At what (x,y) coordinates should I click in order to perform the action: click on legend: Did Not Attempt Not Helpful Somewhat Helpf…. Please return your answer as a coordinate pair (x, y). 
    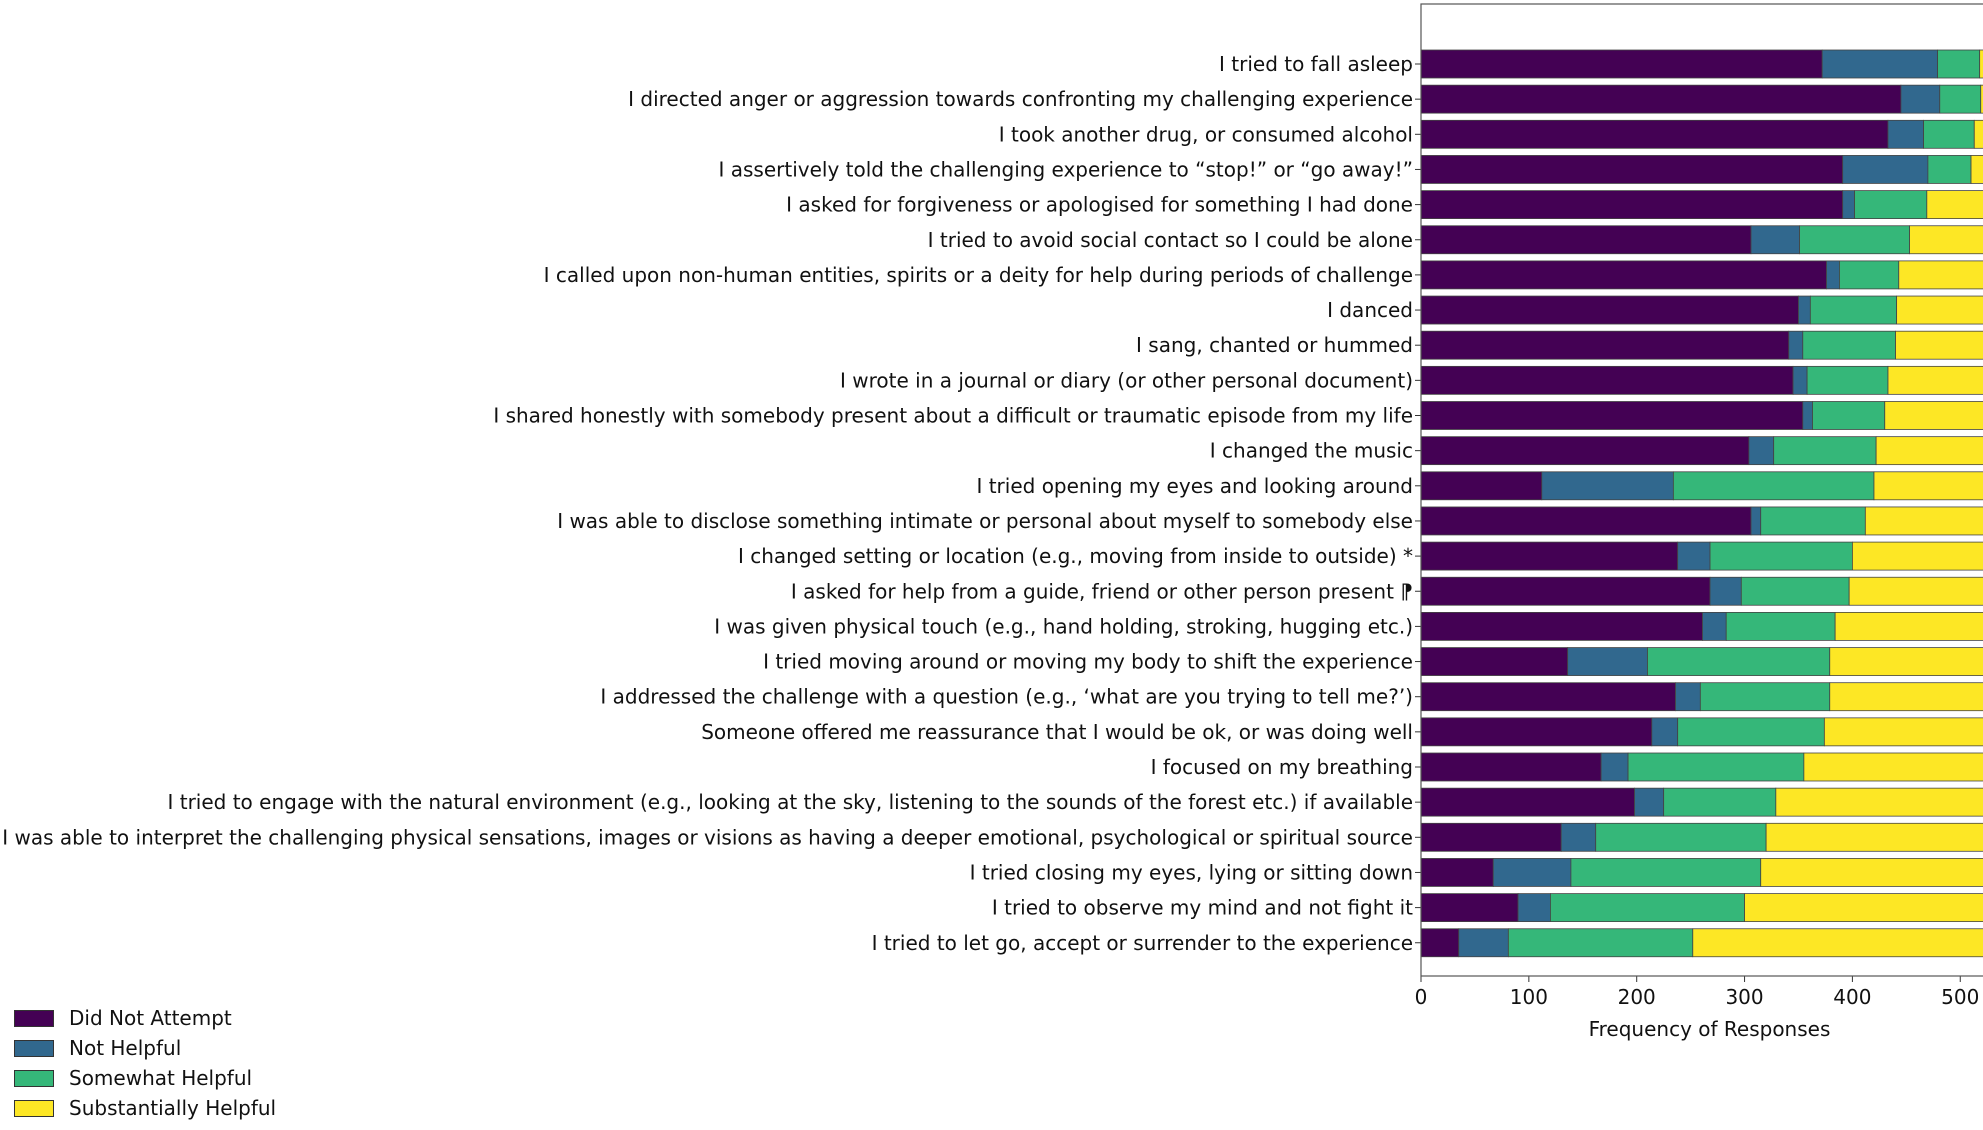
    Looking at the image, I should click on (145, 1063).